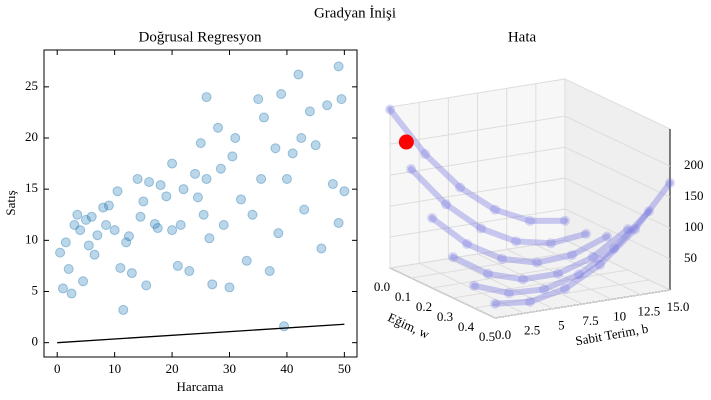 Image resolution: width=711 pixels, height=400 pixels. What do you see at coordinates (201, 333) in the screenshot?
I see `regression-line` at bounding box center [201, 333].